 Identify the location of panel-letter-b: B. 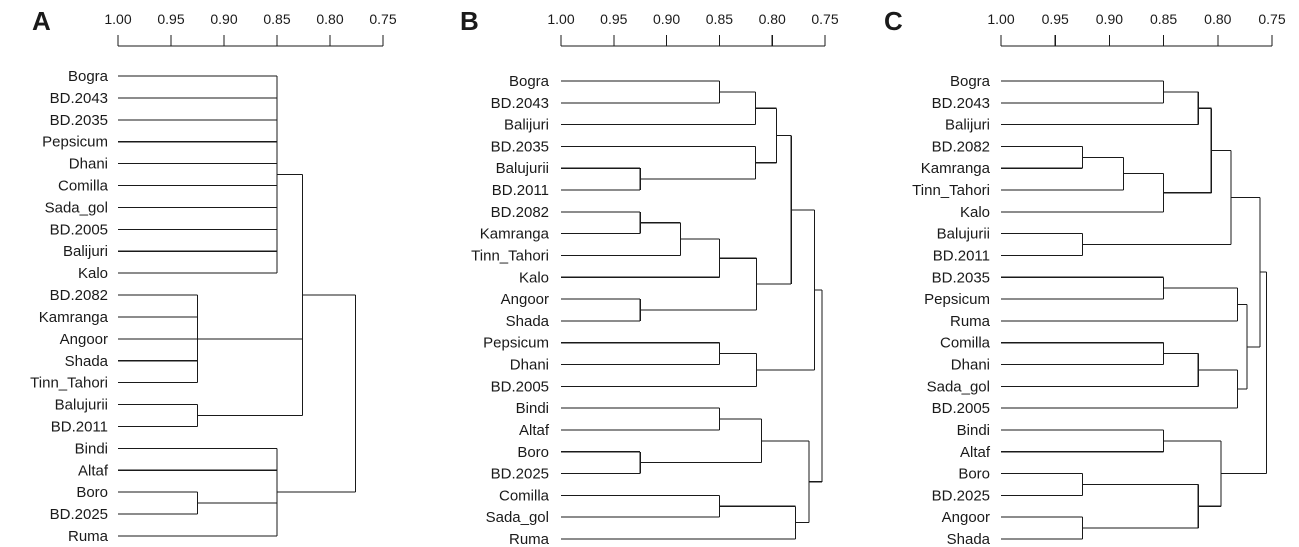
(469, 21).